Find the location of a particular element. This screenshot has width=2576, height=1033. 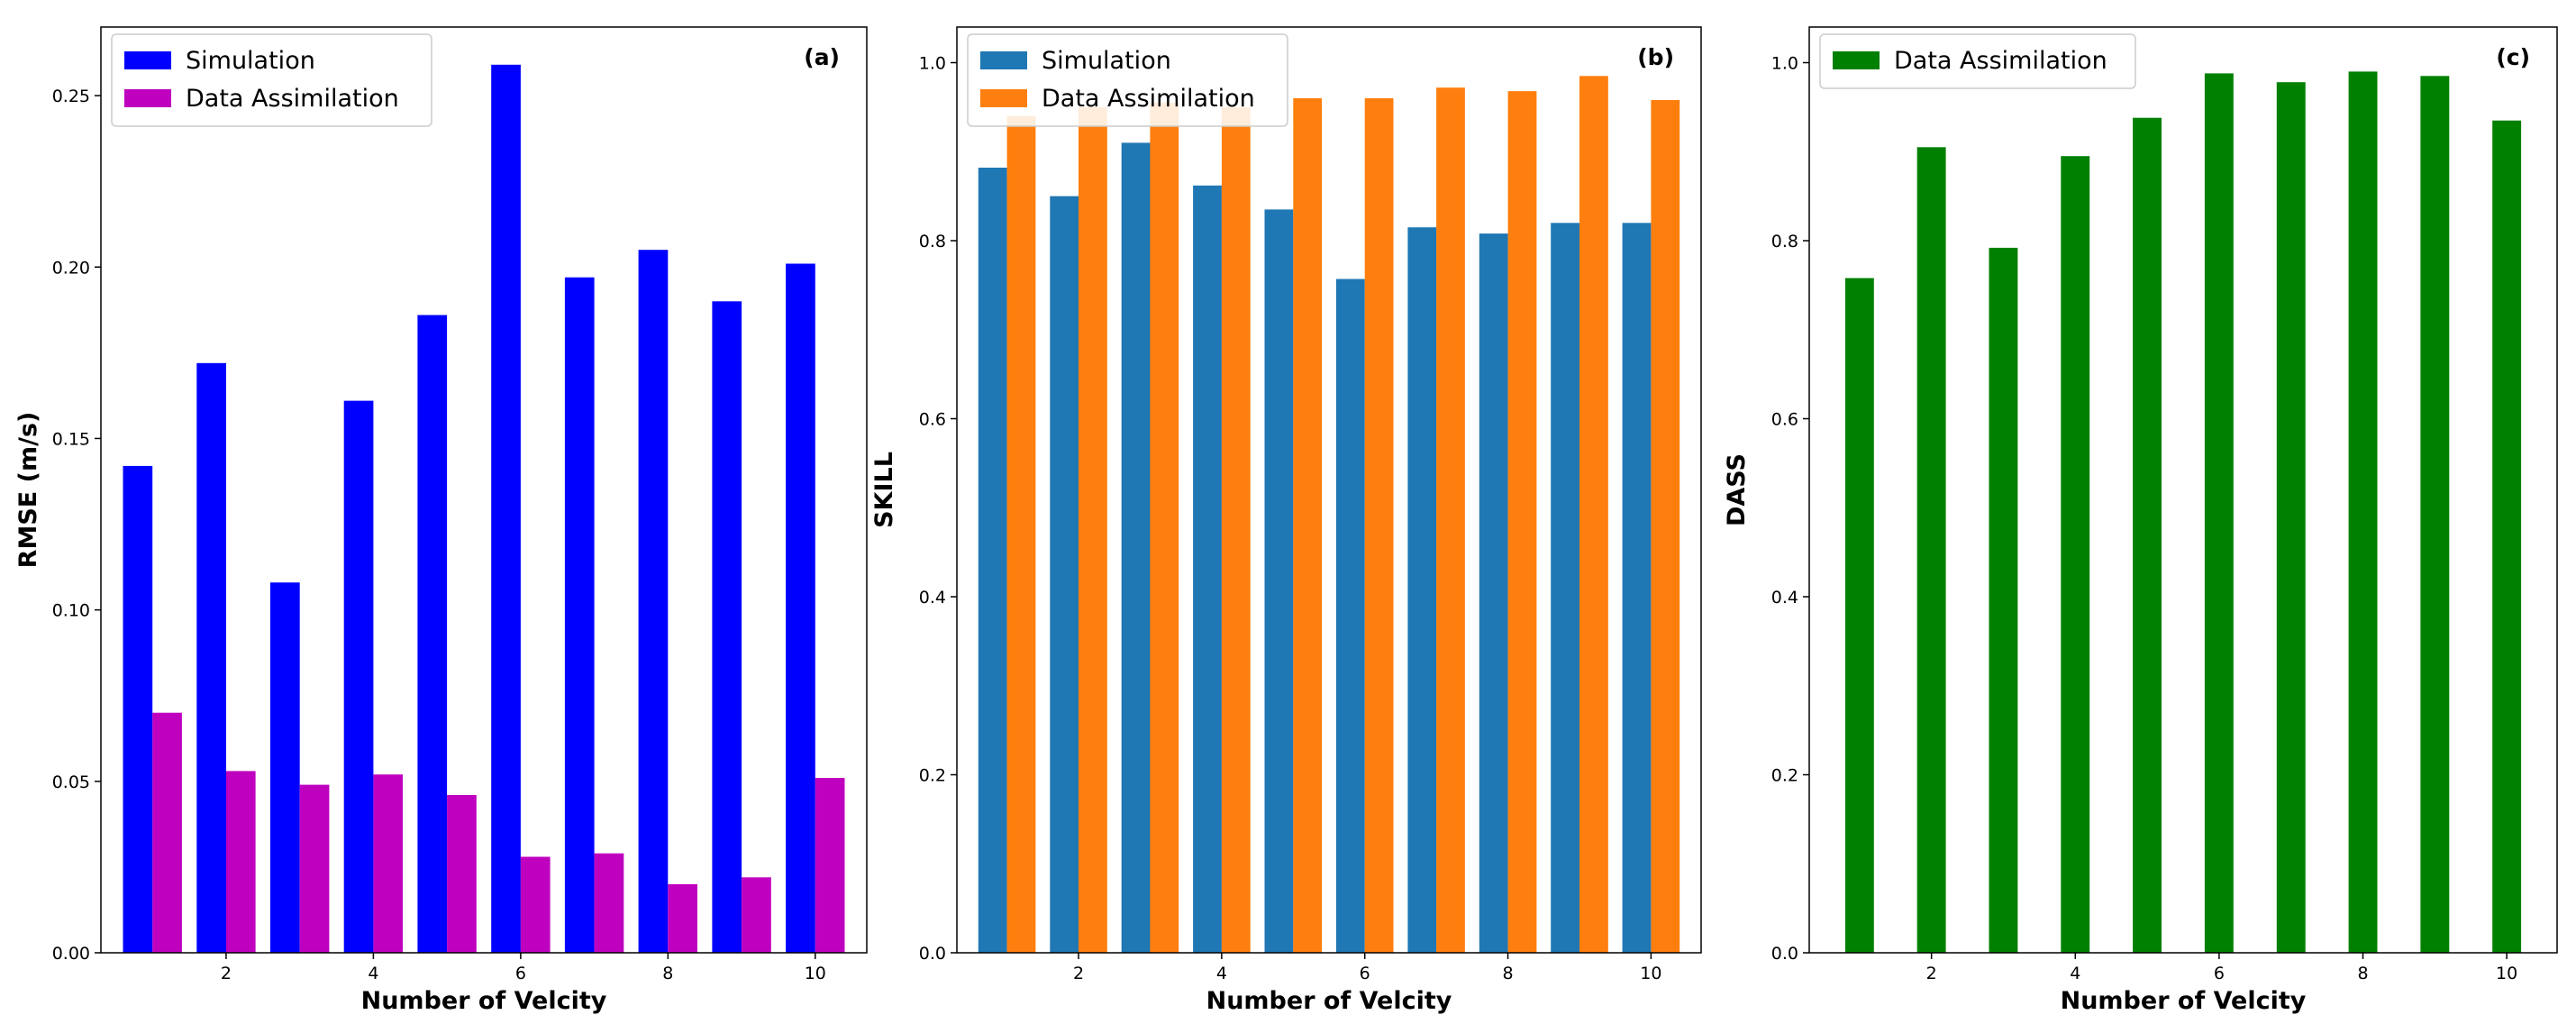

y-tick-label: 0.10 is located at coordinates (71, 611).